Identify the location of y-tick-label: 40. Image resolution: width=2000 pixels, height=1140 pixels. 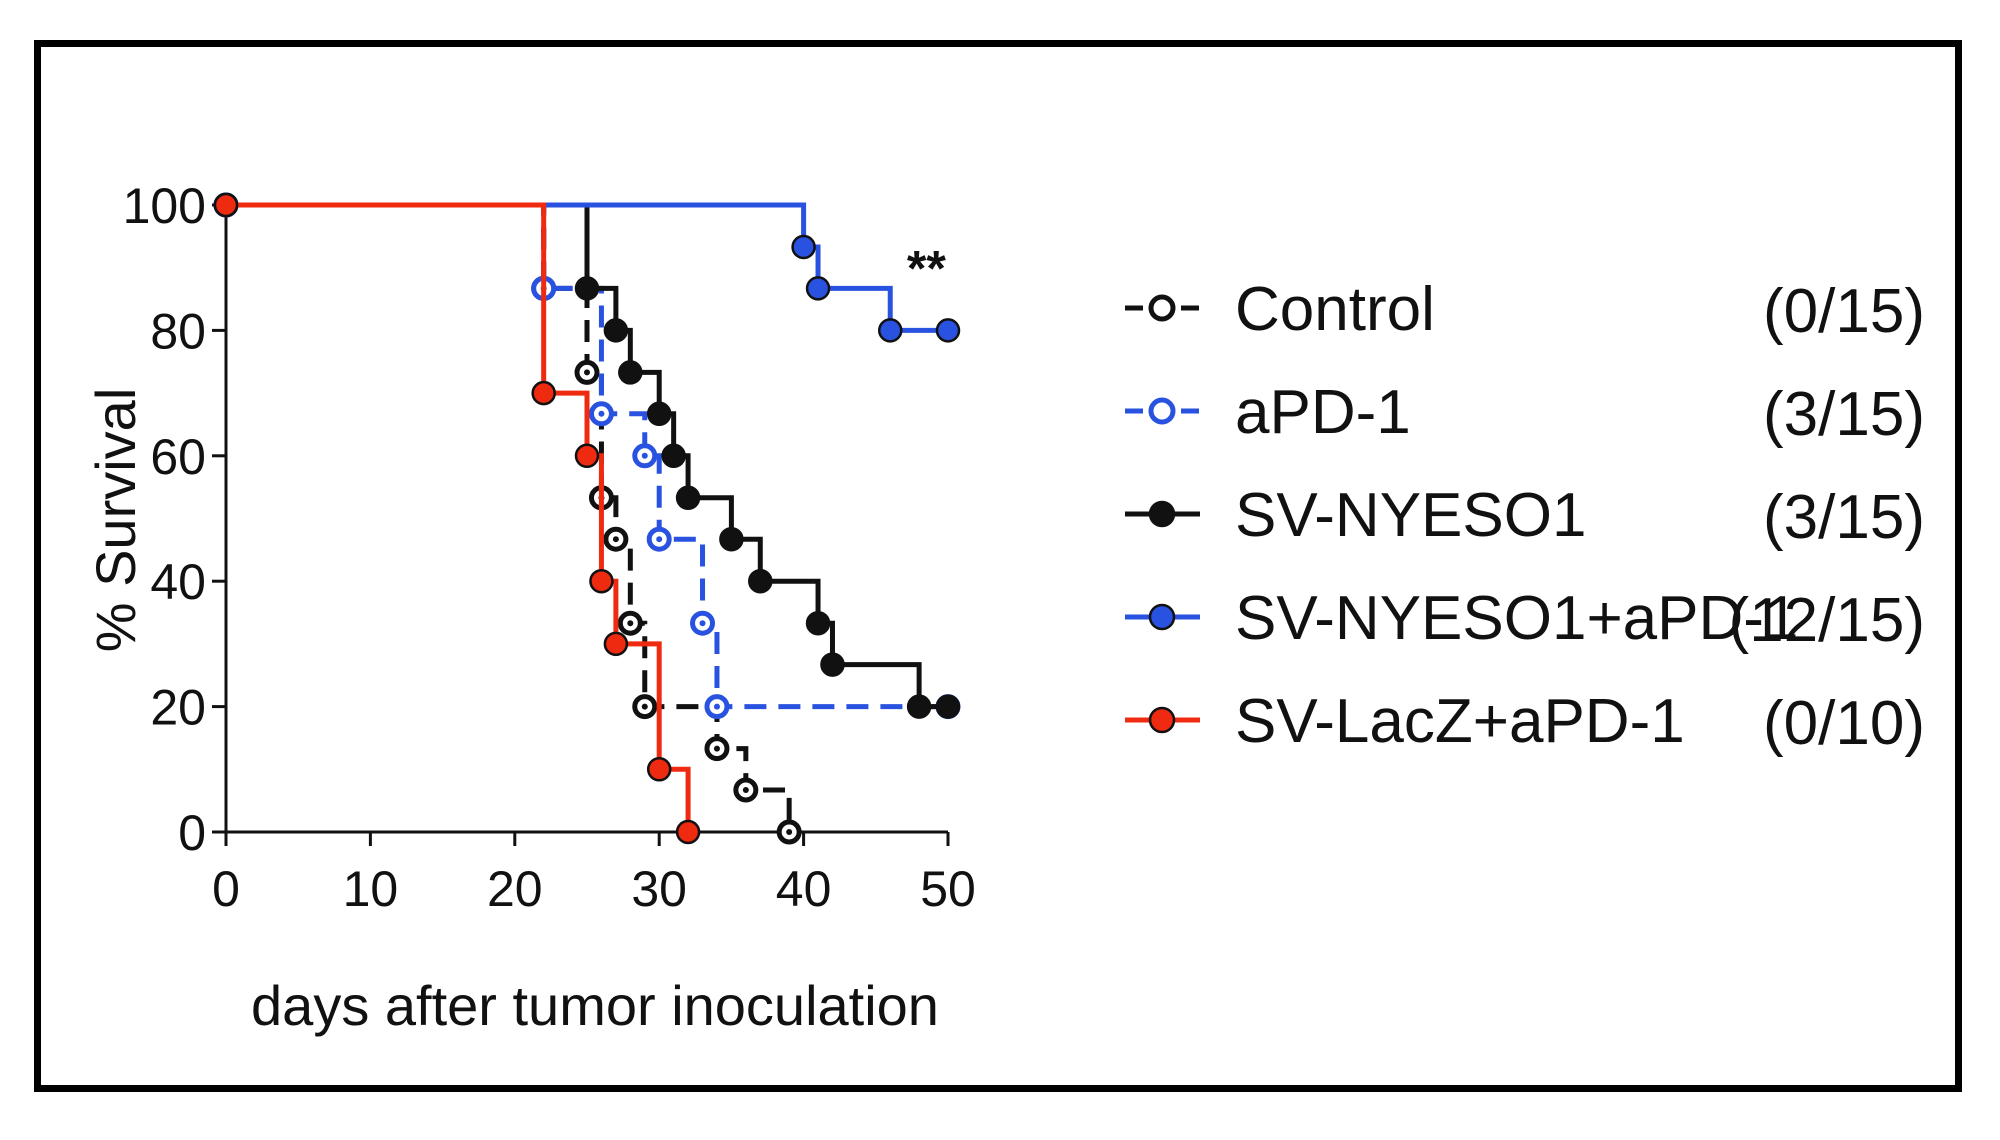
(178, 582).